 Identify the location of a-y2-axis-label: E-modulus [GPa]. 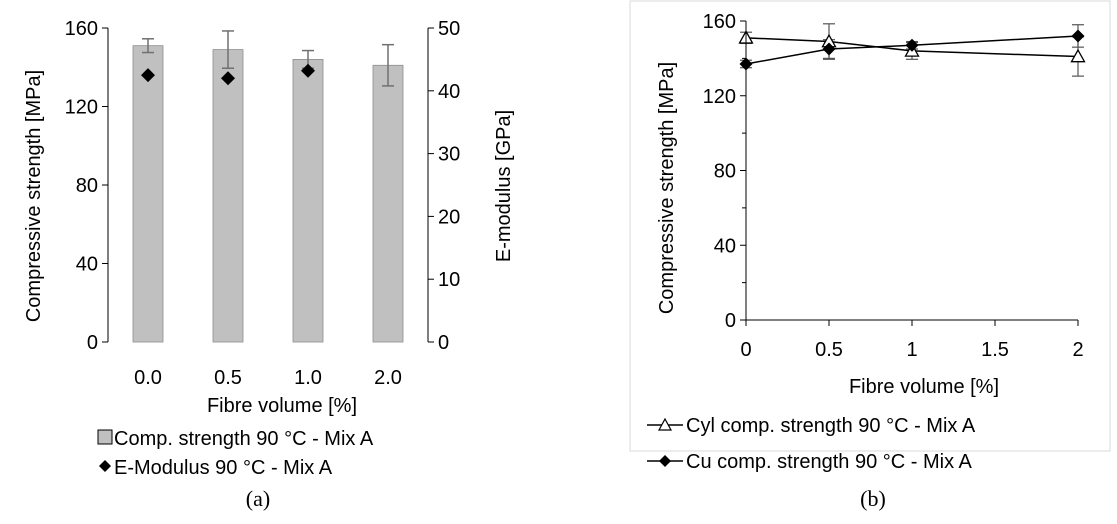
(504, 186).